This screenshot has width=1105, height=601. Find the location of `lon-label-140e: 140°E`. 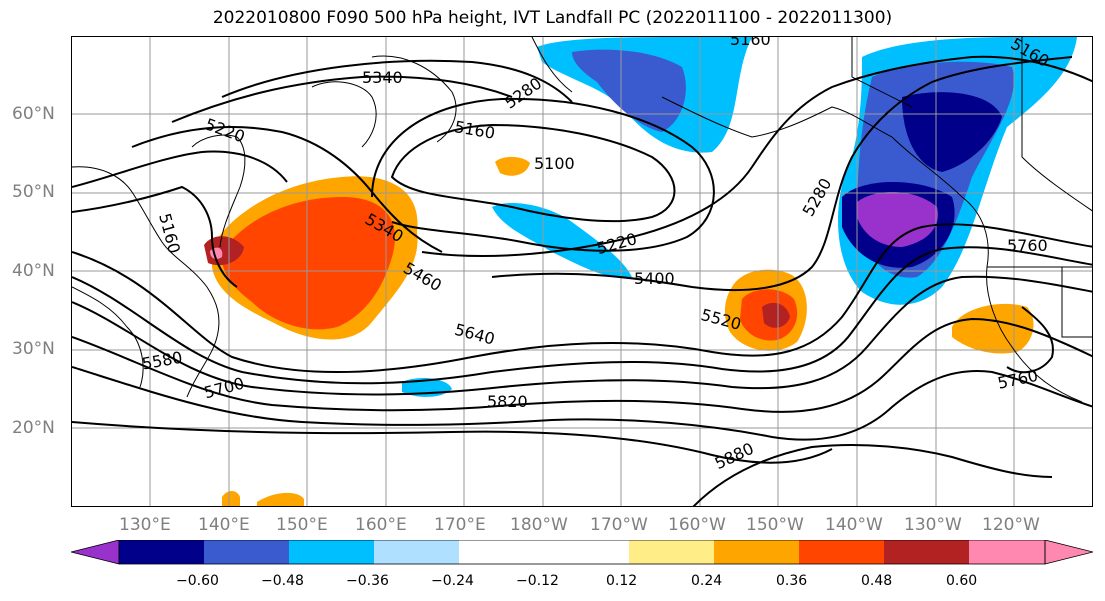

lon-label-140e: 140°E is located at coordinates (224, 525).